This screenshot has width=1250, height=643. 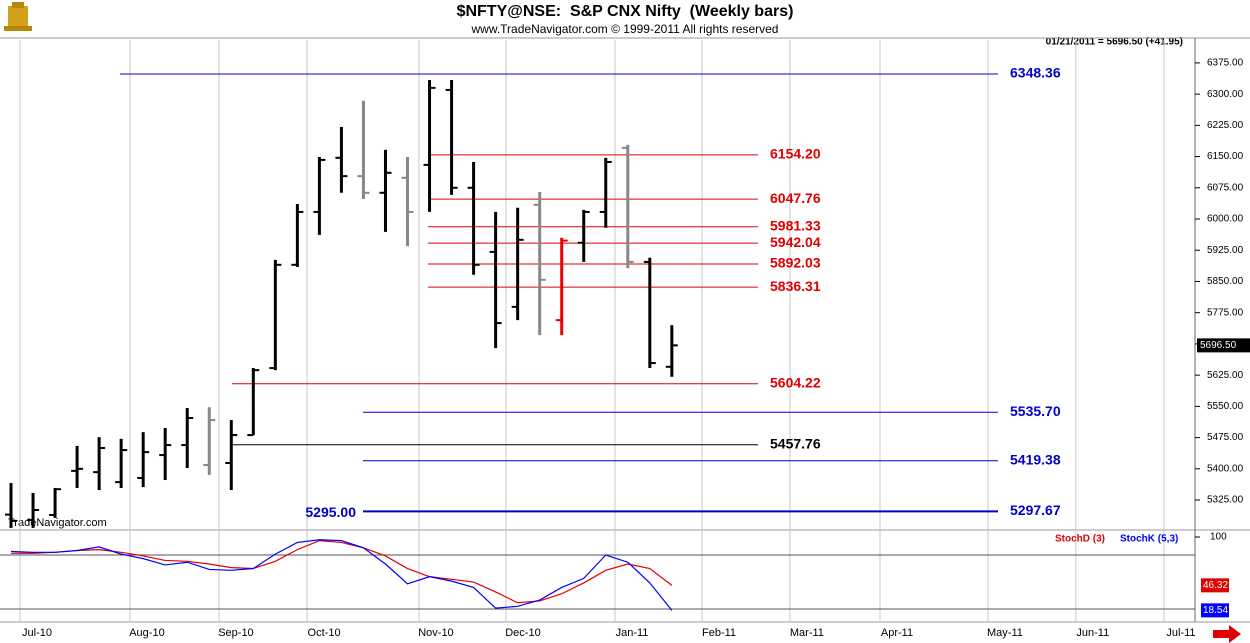 What do you see at coordinates (1225, 63) in the screenshot?
I see `y-tick-label: 6375.00` at bounding box center [1225, 63].